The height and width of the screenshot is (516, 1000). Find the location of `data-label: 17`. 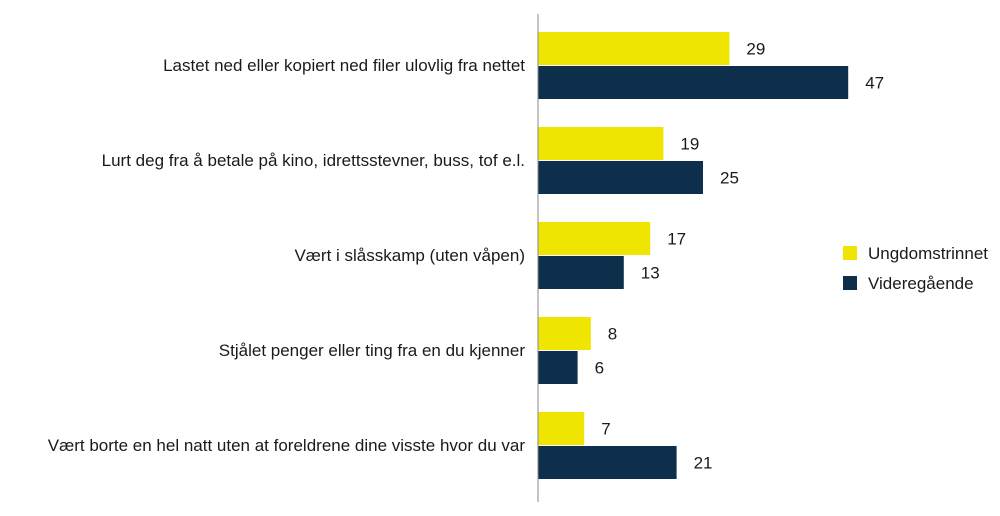

data-label: 17 is located at coordinates (676, 239).